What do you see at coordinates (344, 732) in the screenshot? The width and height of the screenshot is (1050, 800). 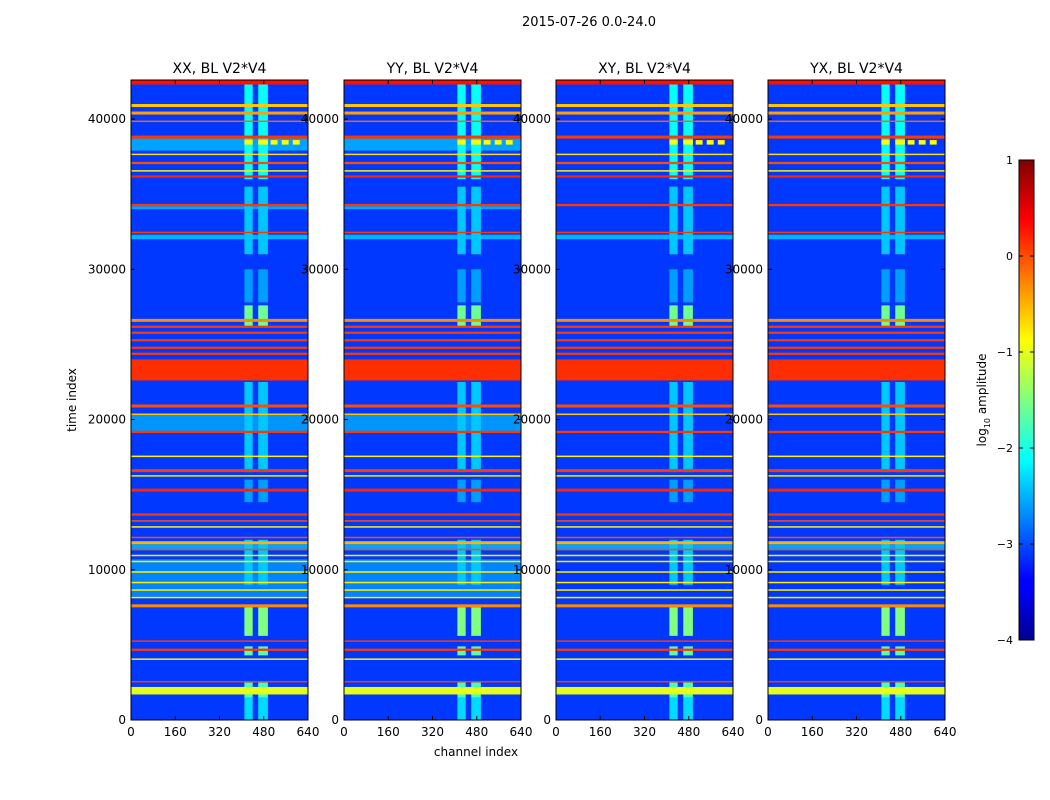 I see `x-tick-label: 0` at bounding box center [344, 732].